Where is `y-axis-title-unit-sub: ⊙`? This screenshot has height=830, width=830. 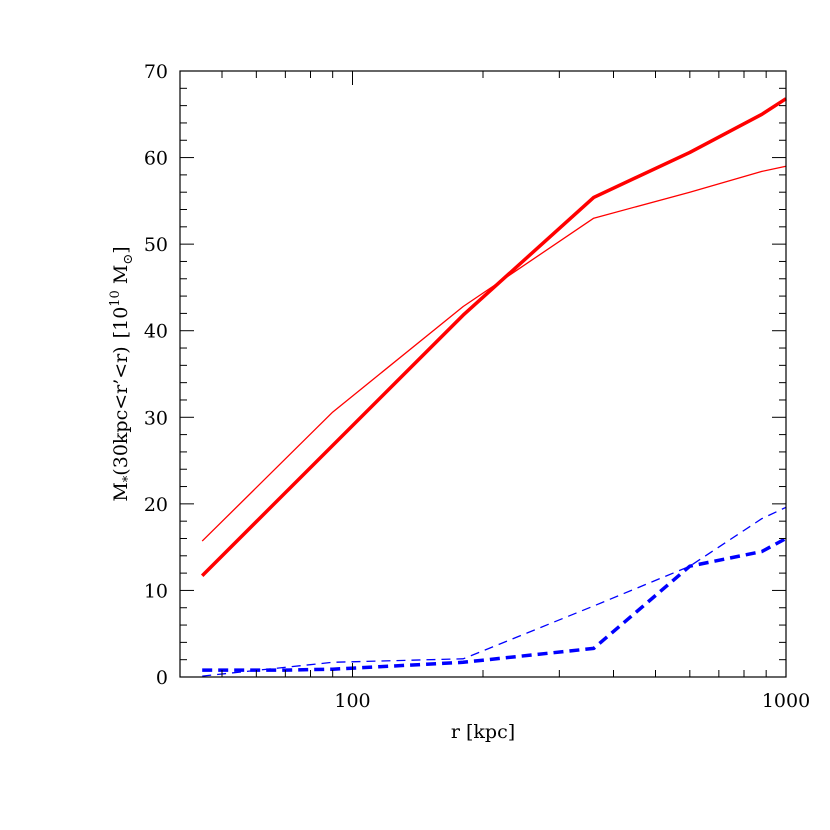
y-axis-title-unit-sub: ⊙ is located at coordinates (128, 259).